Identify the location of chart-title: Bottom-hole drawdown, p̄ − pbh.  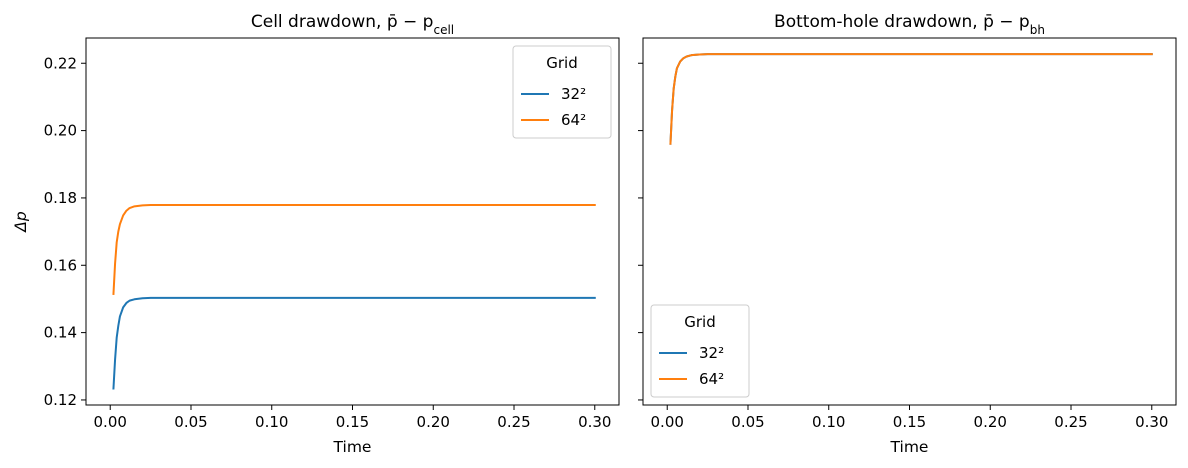
(909, 24).